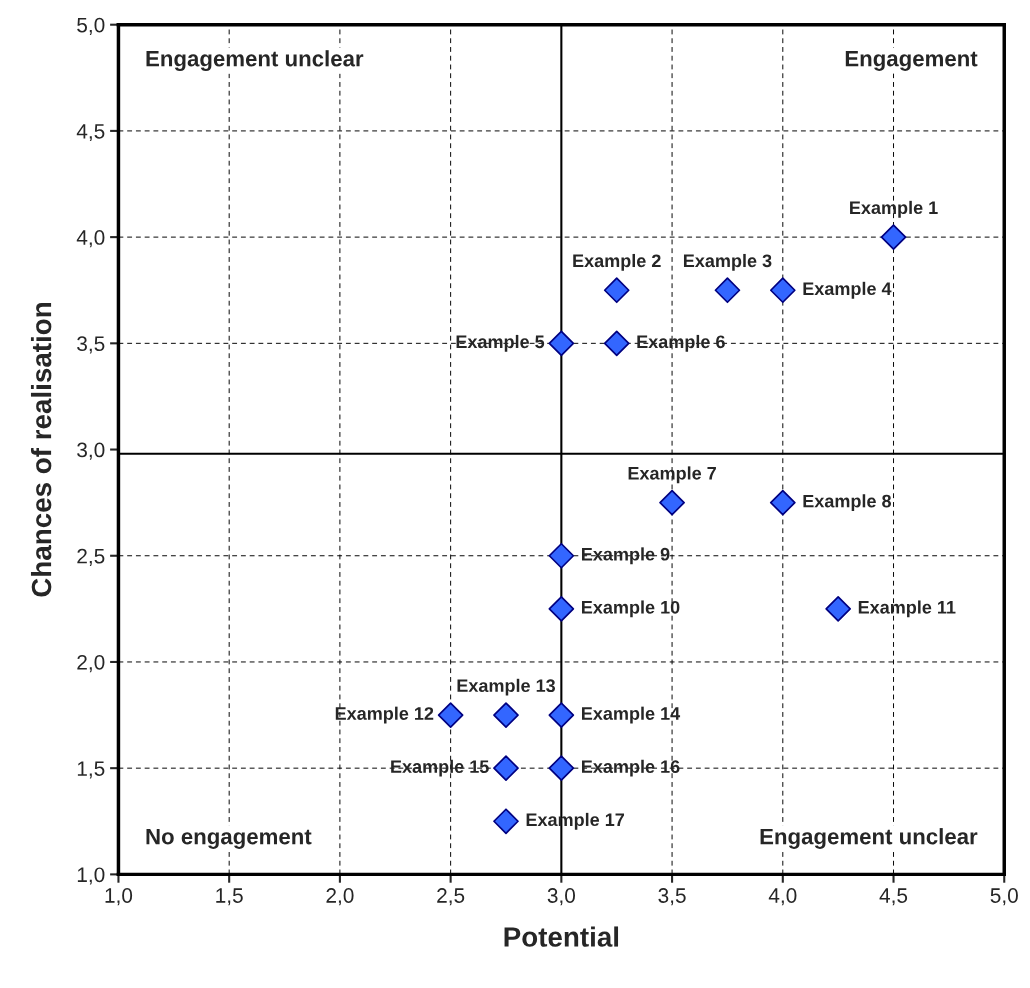  What do you see at coordinates (119, 897) in the screenshot?
I see `x-tick-label: 1,0` at bounding box center [119, 897].